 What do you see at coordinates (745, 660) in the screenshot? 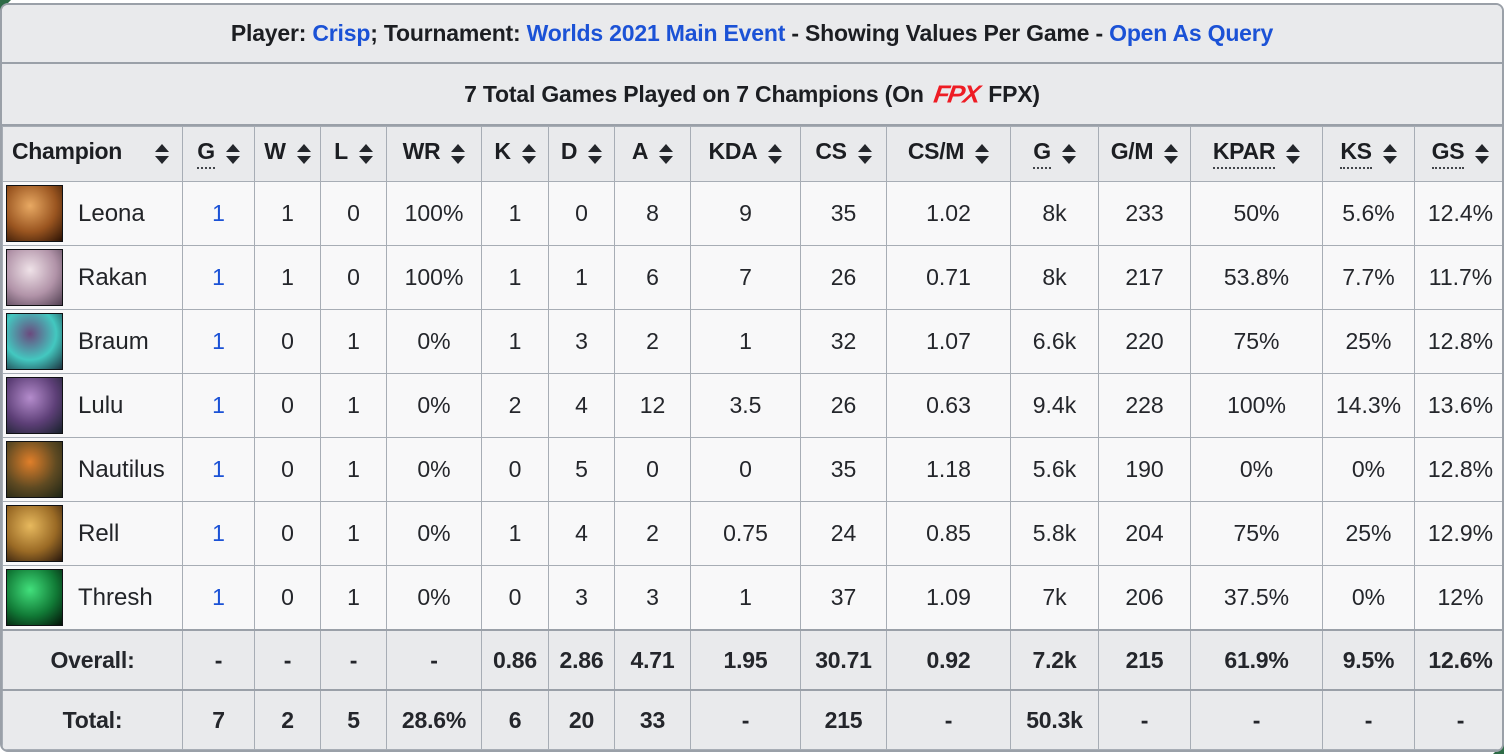
I see `stat-cell: 1.95` at bounding box center [745, 660].